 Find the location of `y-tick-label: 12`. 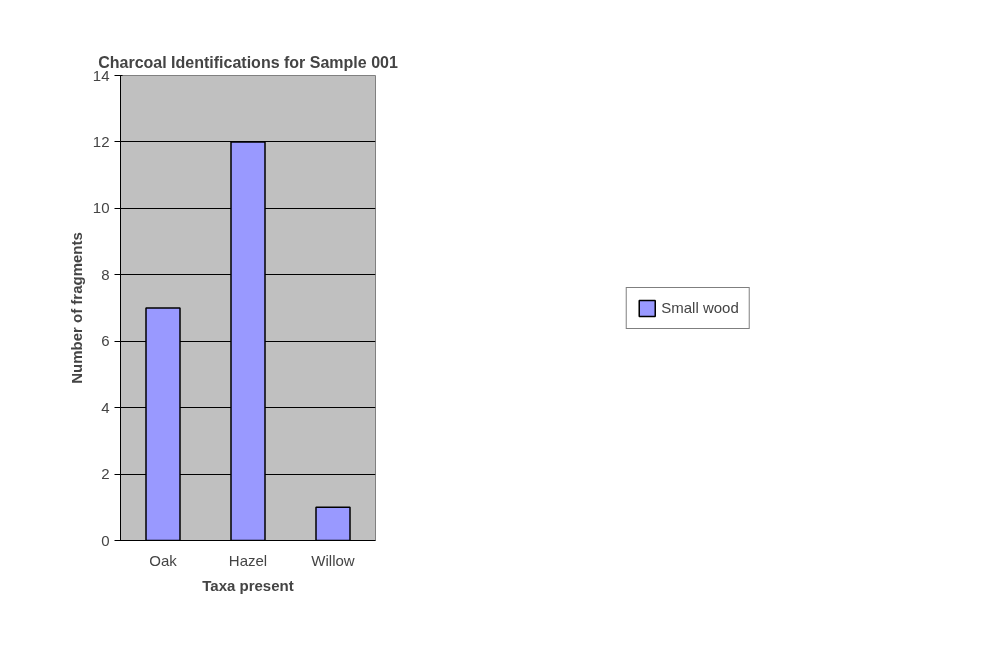

y-tick-label: 12 is located at coordinates (101, 141).